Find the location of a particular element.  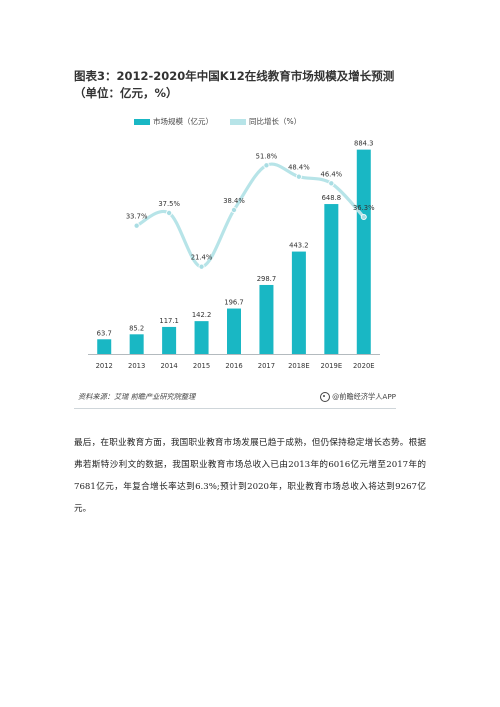

source-divider is located at coordinates (235, 408).